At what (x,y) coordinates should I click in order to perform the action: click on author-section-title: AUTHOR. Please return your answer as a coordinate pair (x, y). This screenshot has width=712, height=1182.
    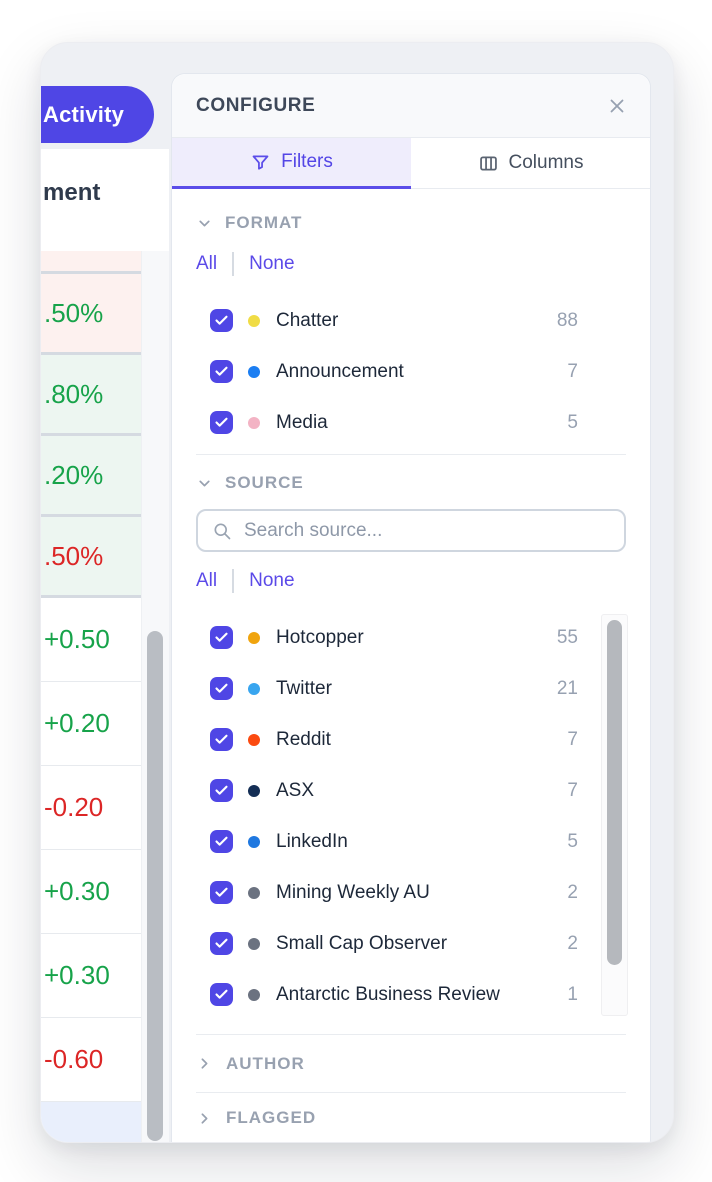
    Looking at the image, I should click on (265, 1063).